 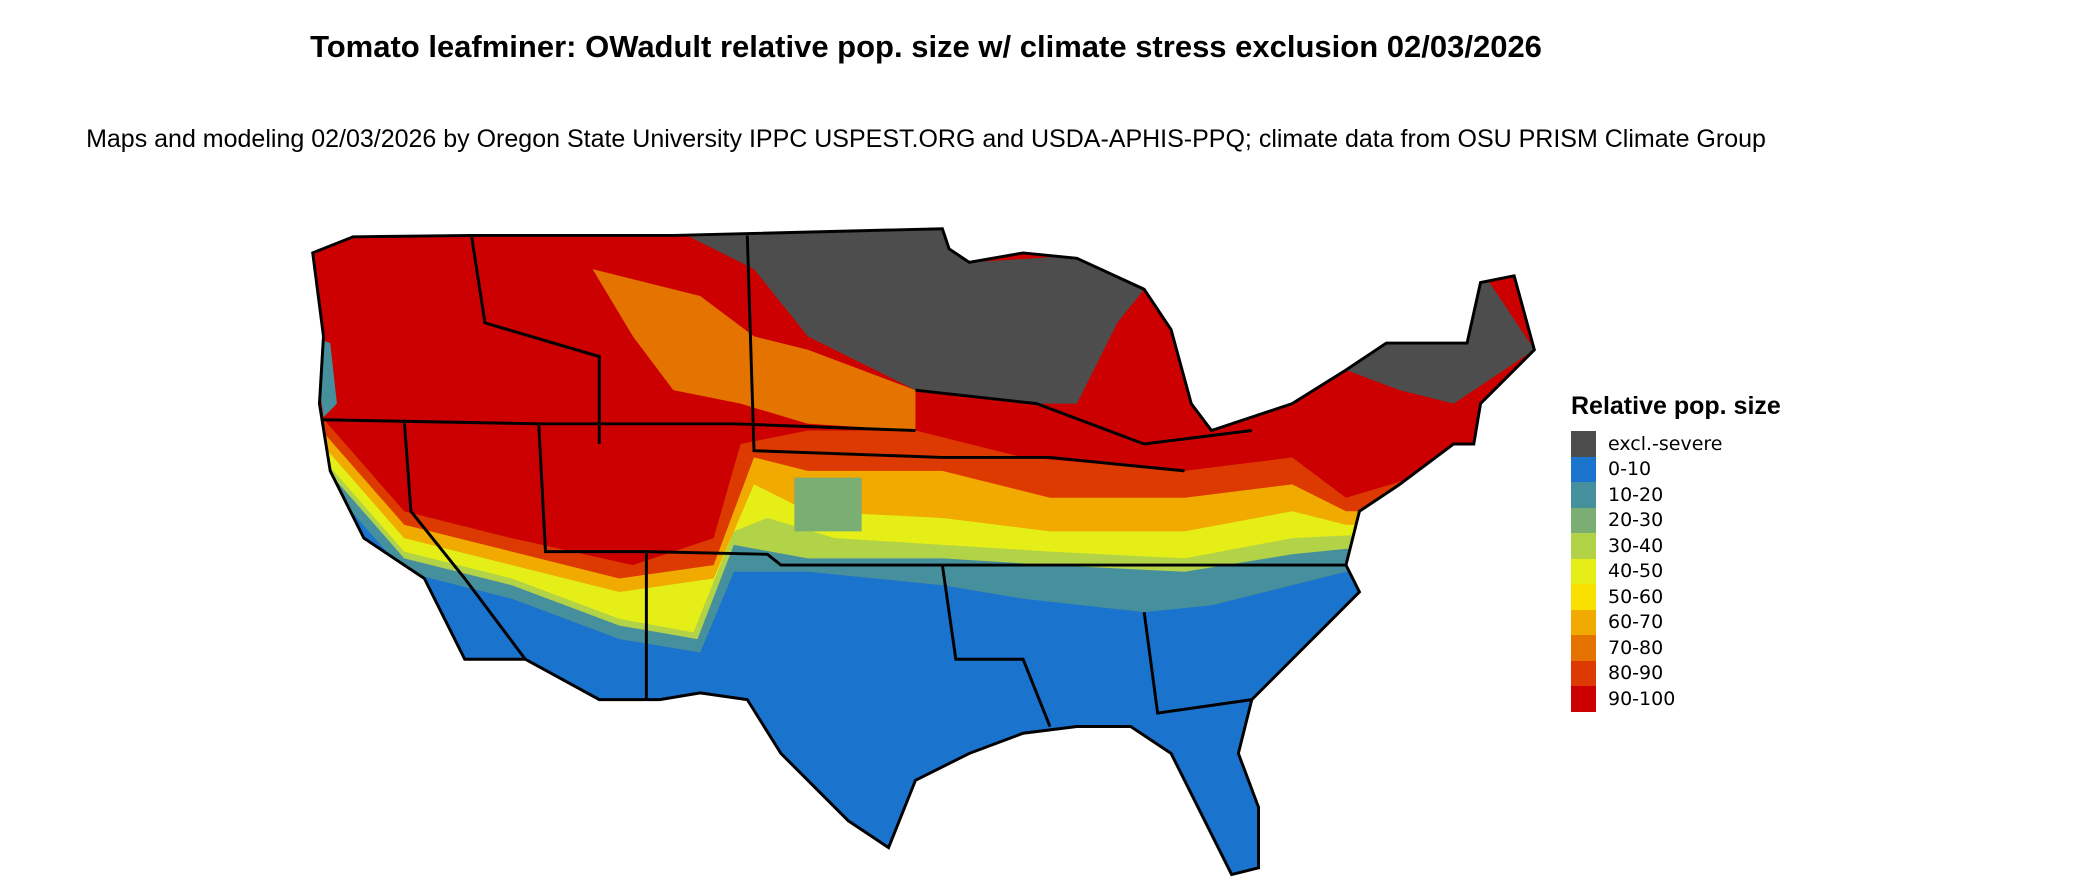 What do you see at coordinates (1676, 648) in the screenshot?
I see `legend-item: 70-80` at bounding box center [1676, 648].